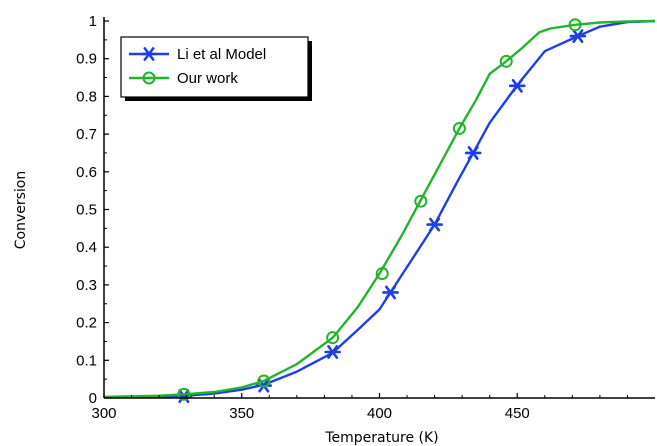  I want to click on y-tick-label-7: 0.6, so click(86, 172).